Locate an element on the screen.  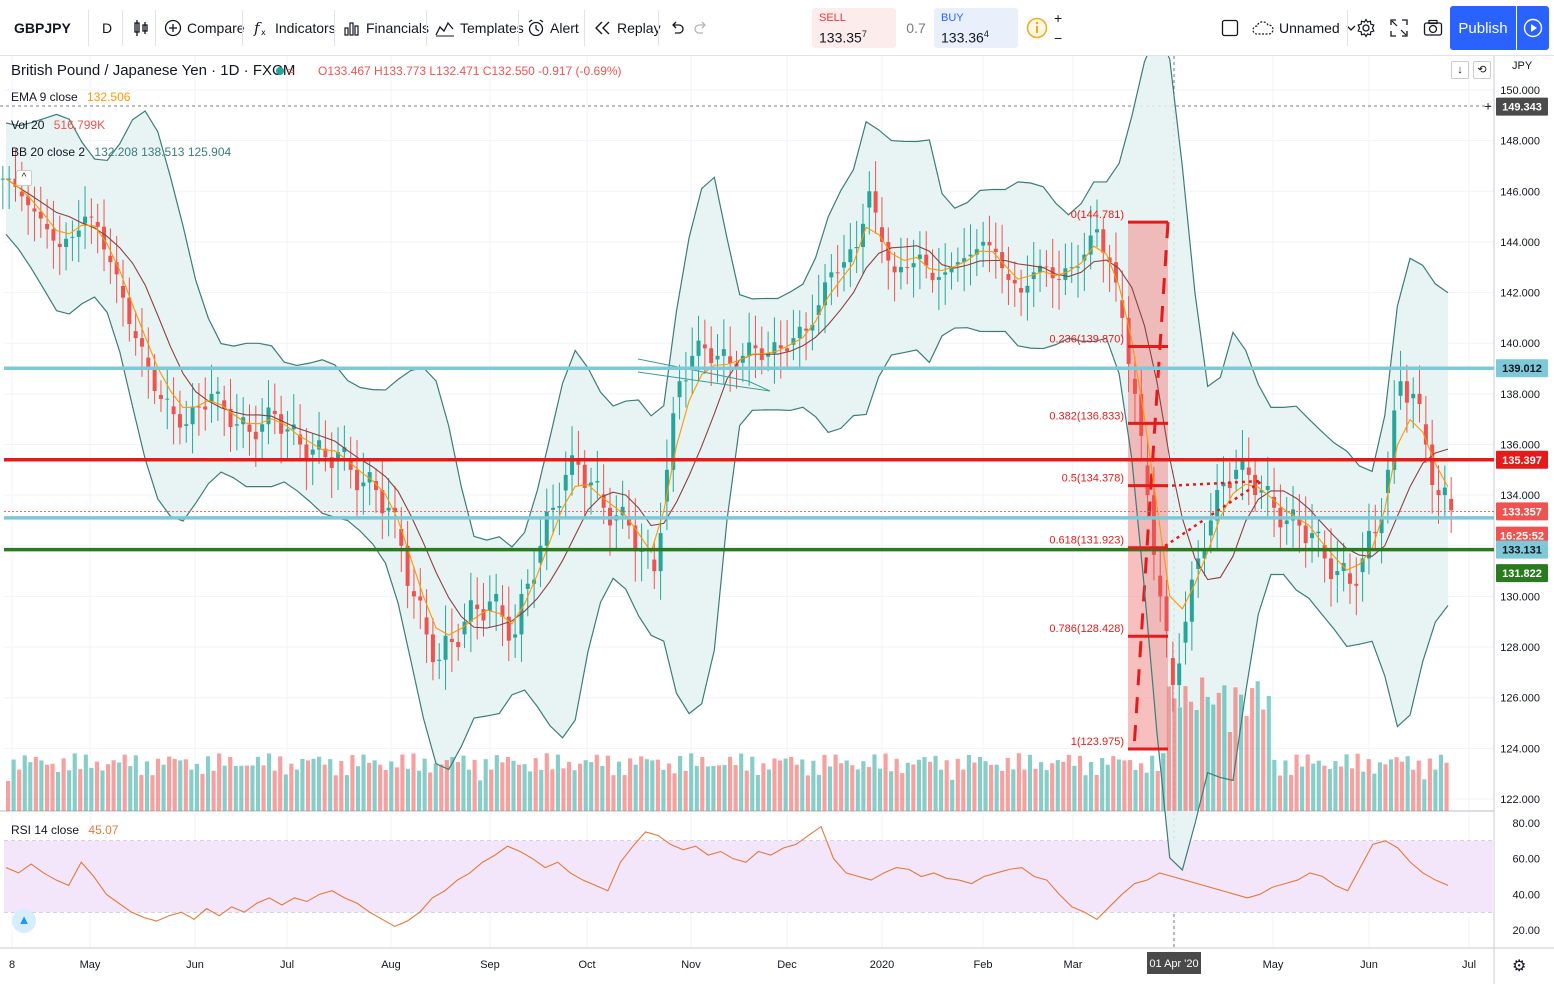
layout-name-dropdown: Unnamed is located at coordinates (1306, 28).